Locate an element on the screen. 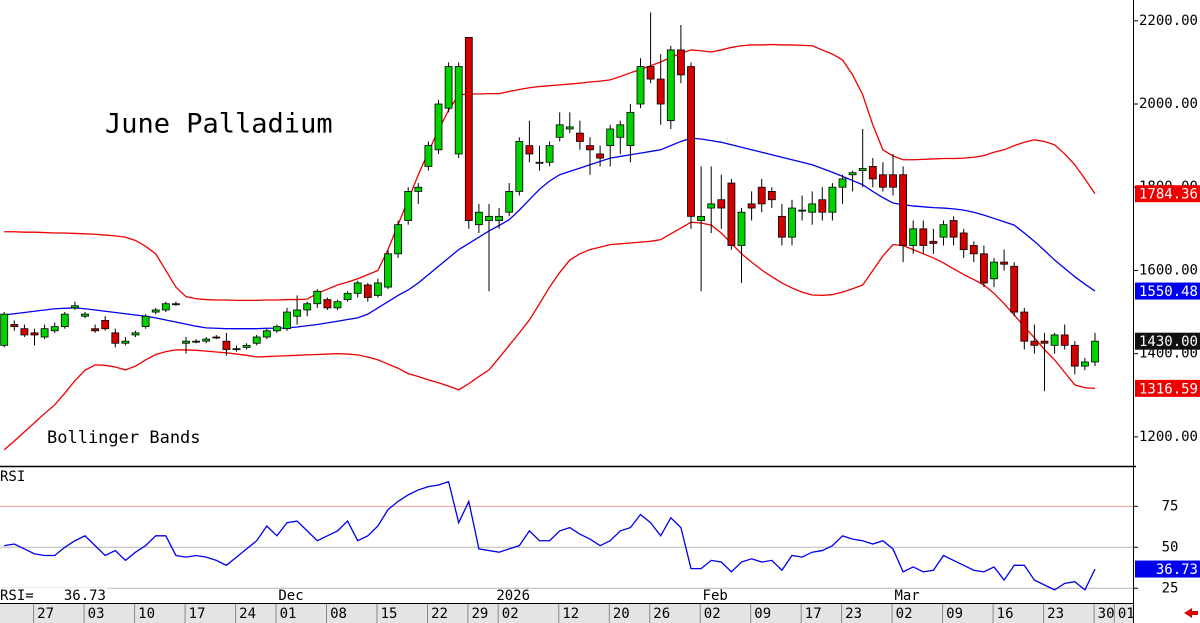 The image size is (1200, 623). y-tick-label: 25 is located at coordinates (1170, 588).